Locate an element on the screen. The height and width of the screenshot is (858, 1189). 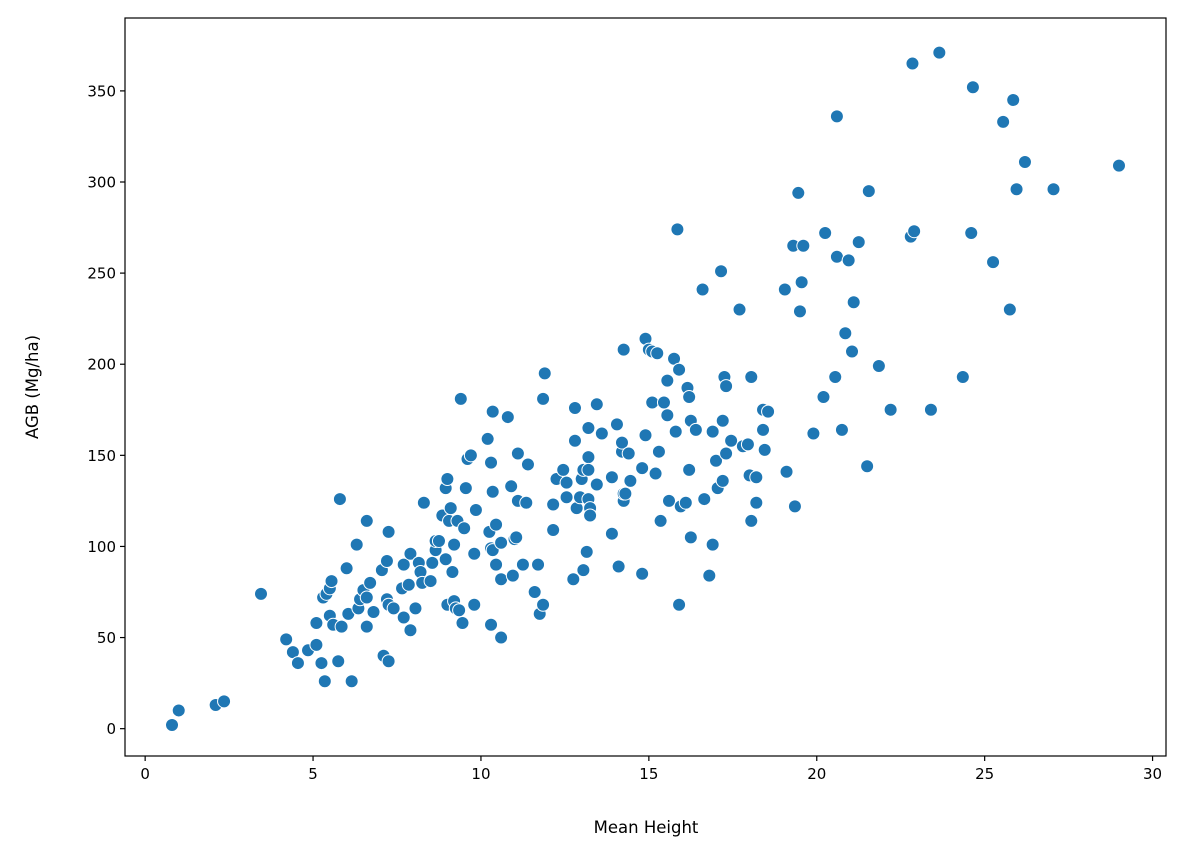
y-tick-label: 150 is located at coordinates (101, 456).